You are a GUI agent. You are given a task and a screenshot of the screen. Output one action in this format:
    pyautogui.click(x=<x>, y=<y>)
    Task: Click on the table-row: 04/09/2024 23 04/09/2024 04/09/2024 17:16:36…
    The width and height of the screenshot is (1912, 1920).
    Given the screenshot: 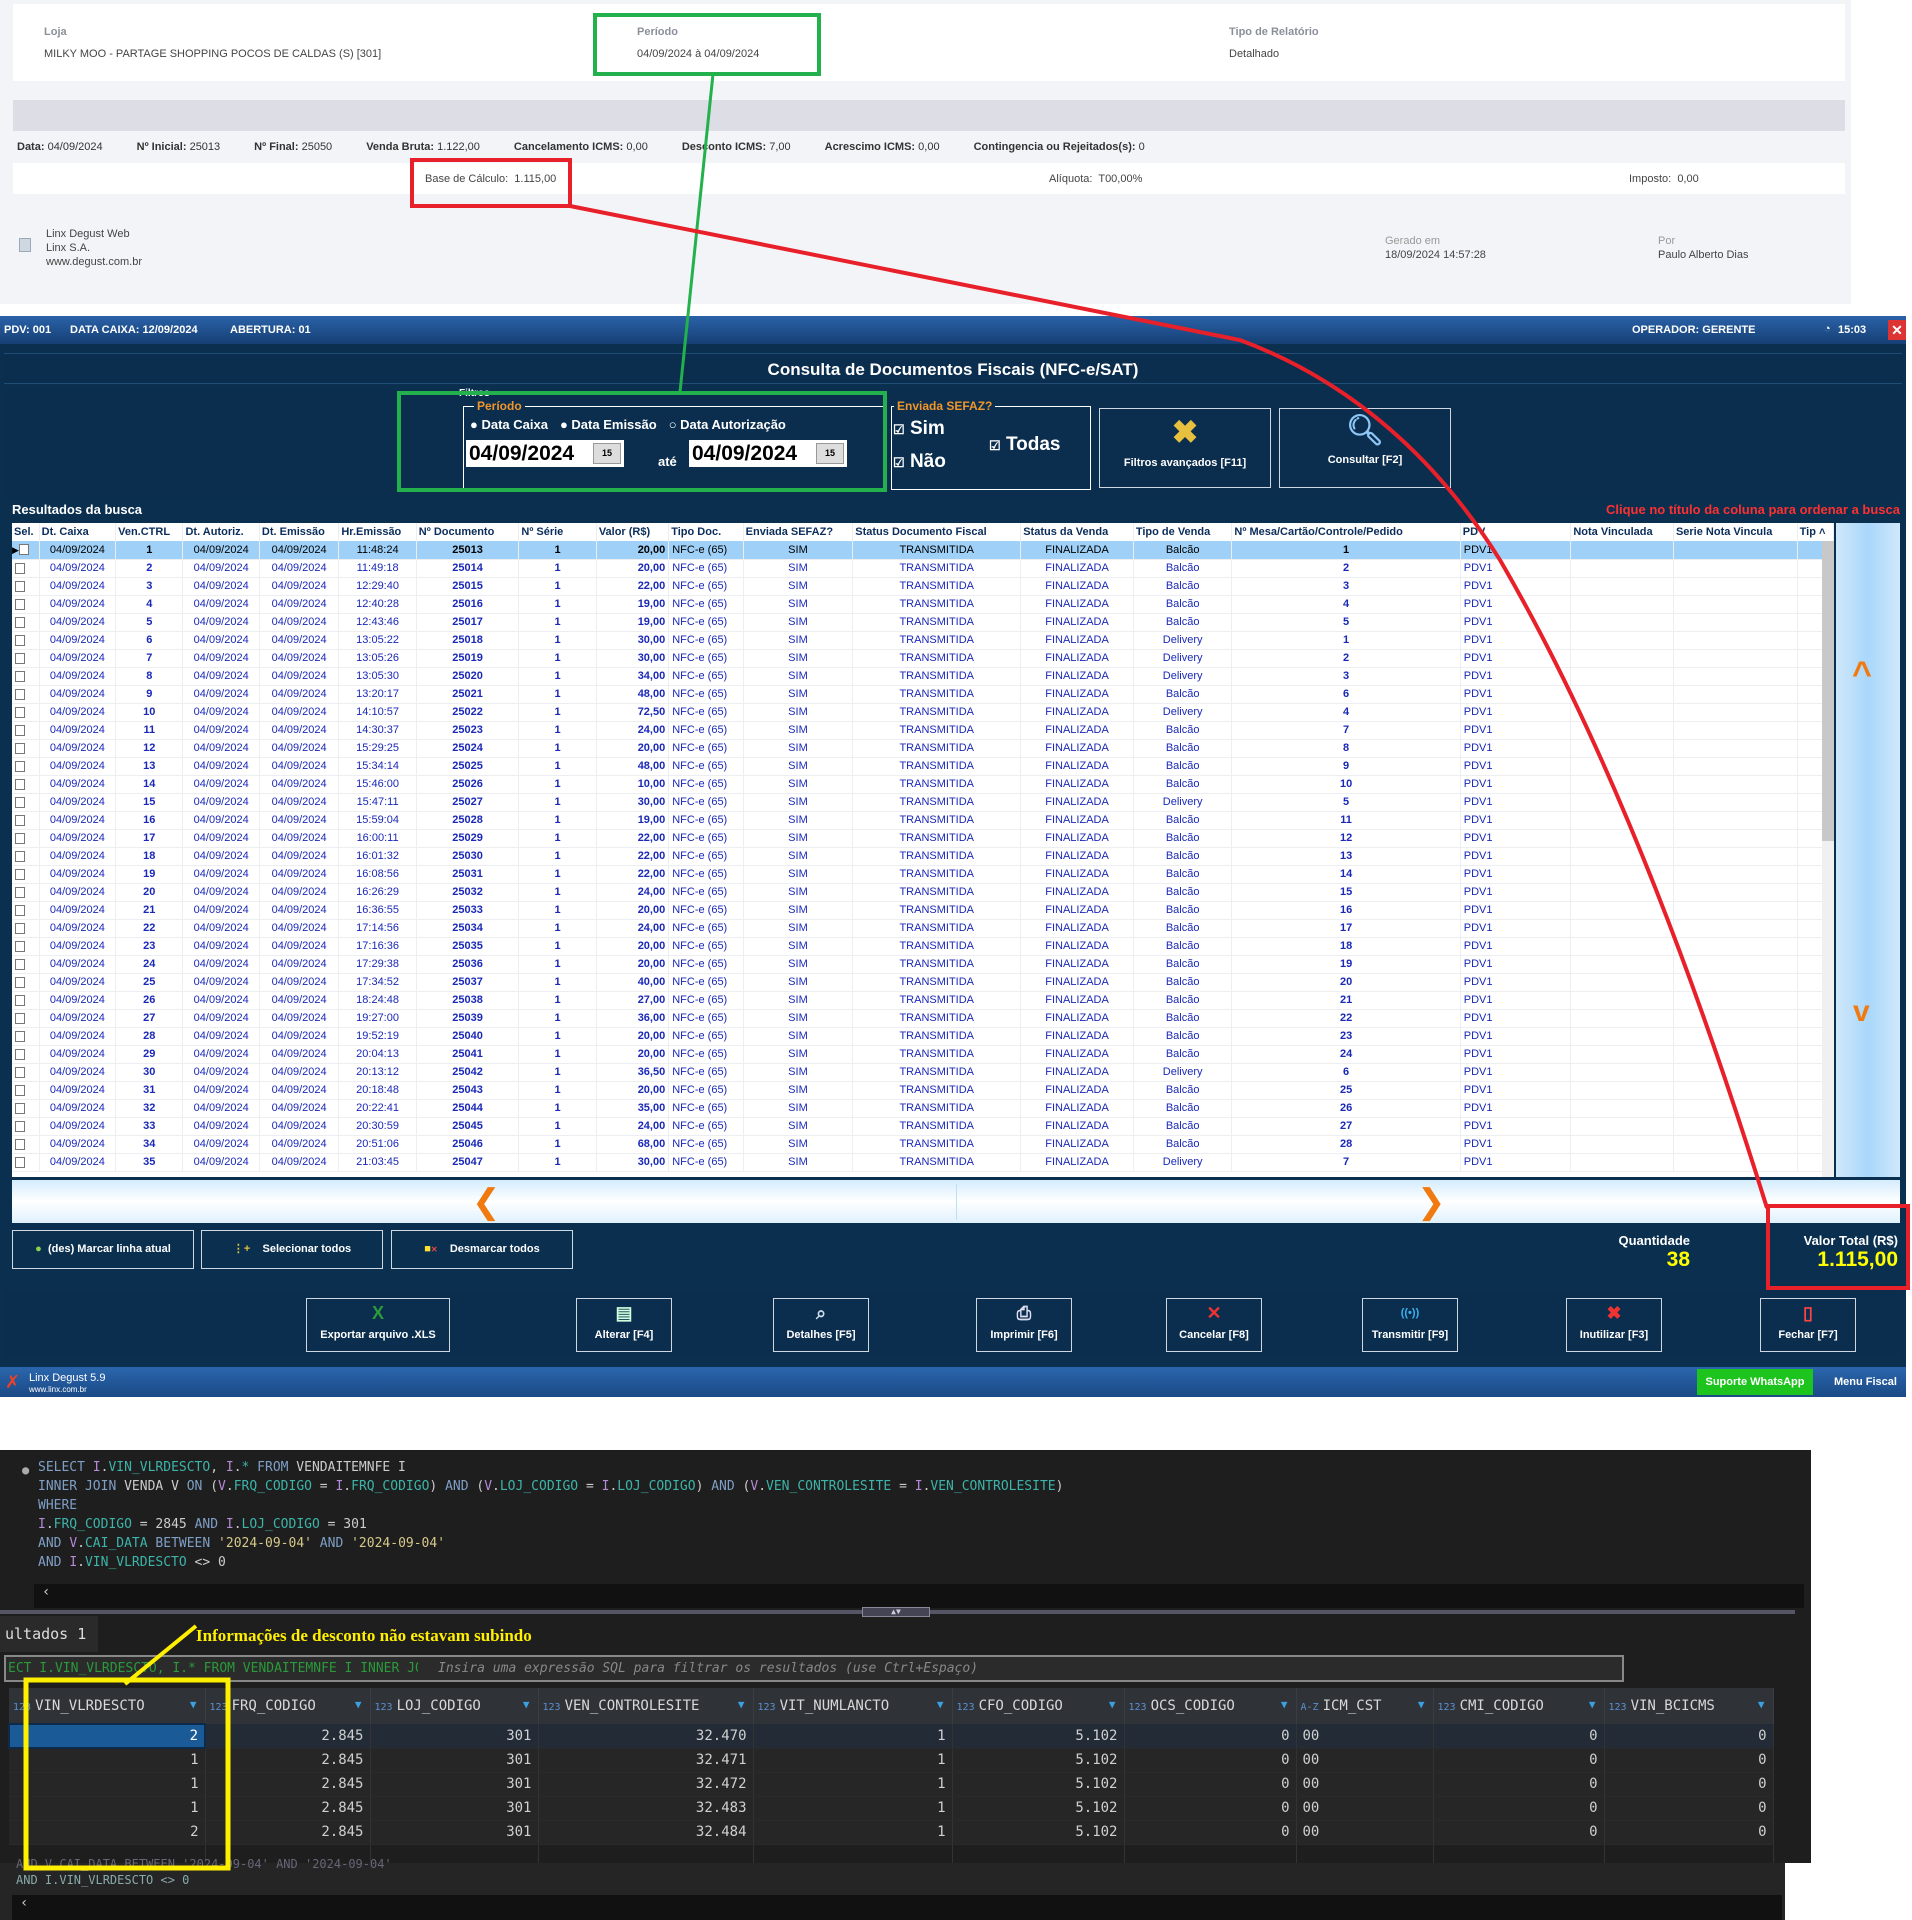 What is the action you would take?
    pyautogui.click(x=923, y=946)
    